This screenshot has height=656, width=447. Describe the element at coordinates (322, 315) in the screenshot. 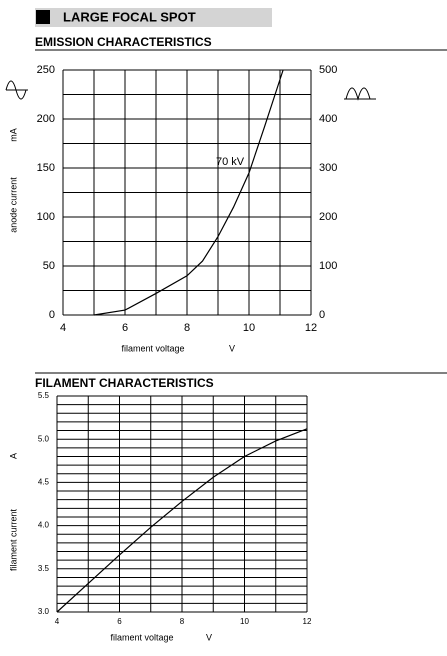

I see `y2-tick-label: 0` at that location.